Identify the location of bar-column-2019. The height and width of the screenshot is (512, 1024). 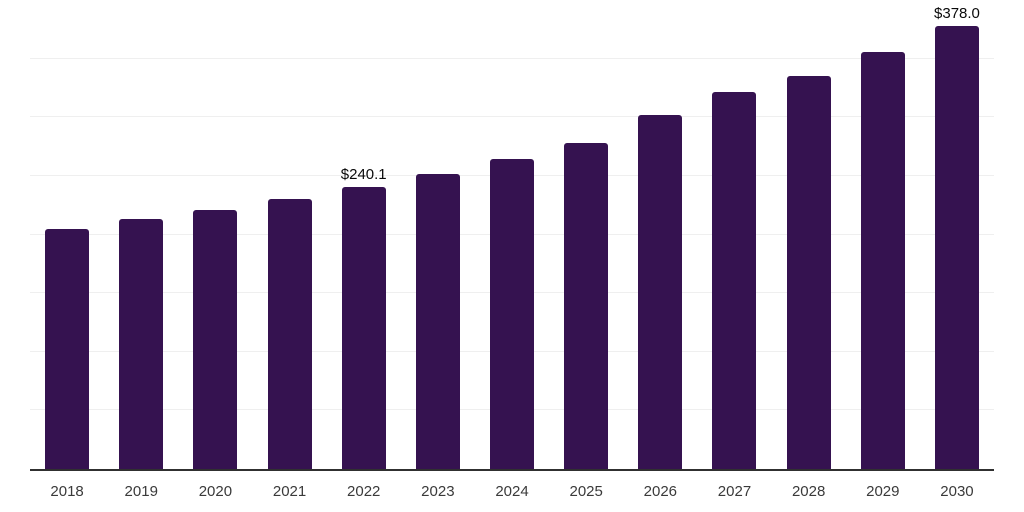
(141, 234).